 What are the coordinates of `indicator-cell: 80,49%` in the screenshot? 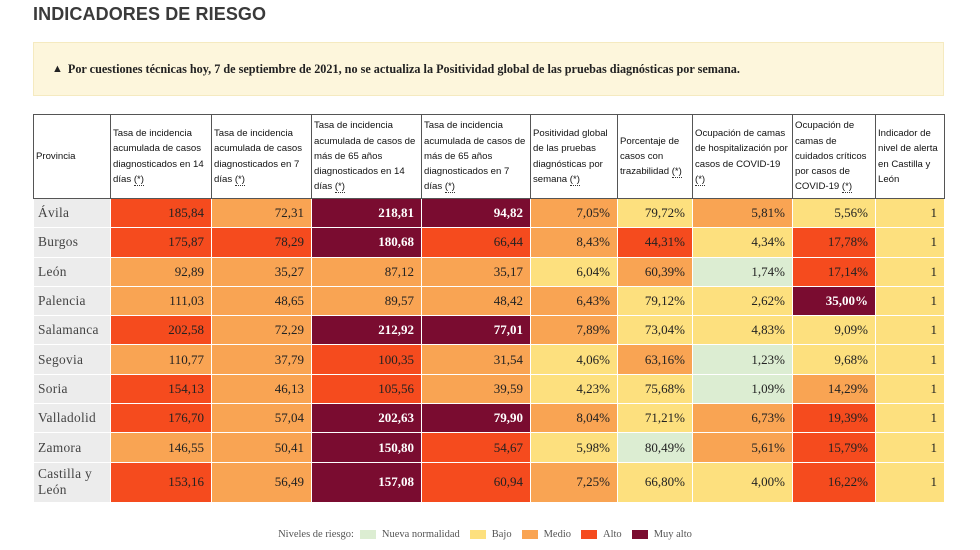 It's located at (655, 447).